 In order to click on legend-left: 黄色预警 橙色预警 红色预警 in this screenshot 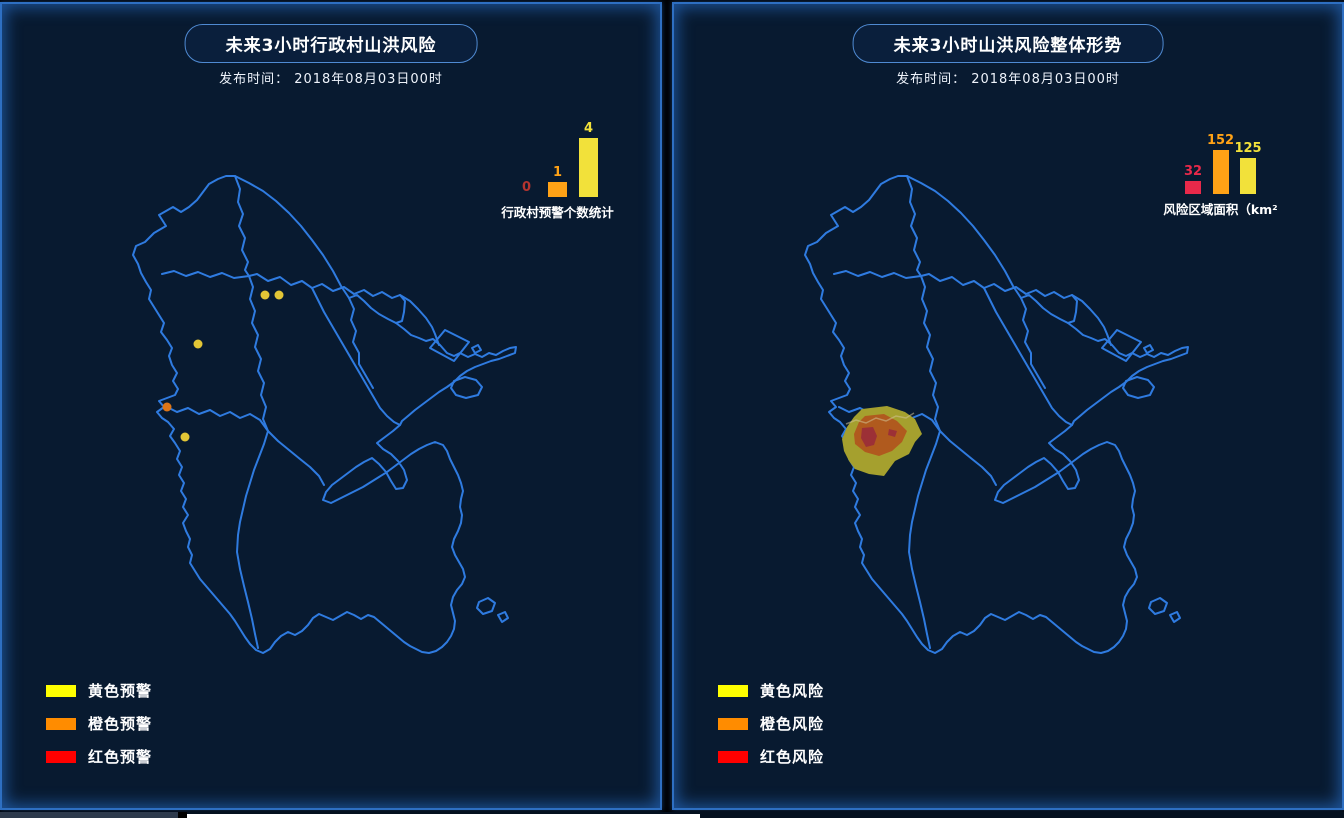, I will do `click(99, 723)`.